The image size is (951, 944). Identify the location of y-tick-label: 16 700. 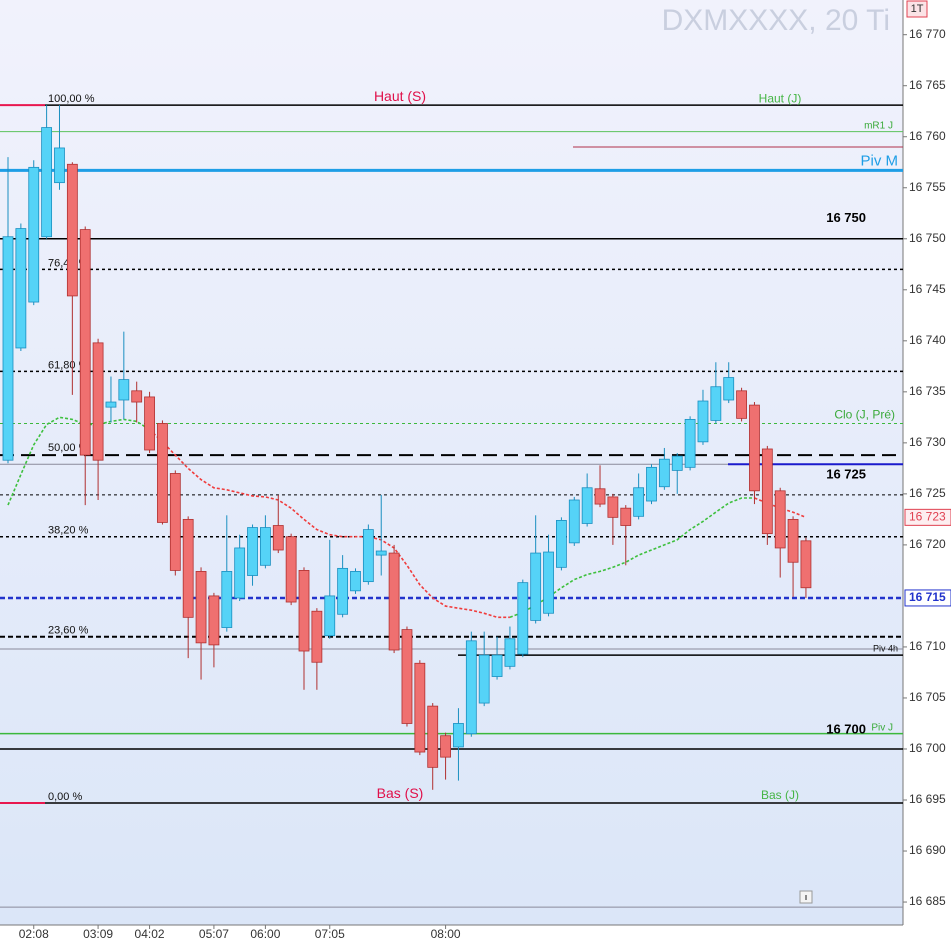
(927, 748).